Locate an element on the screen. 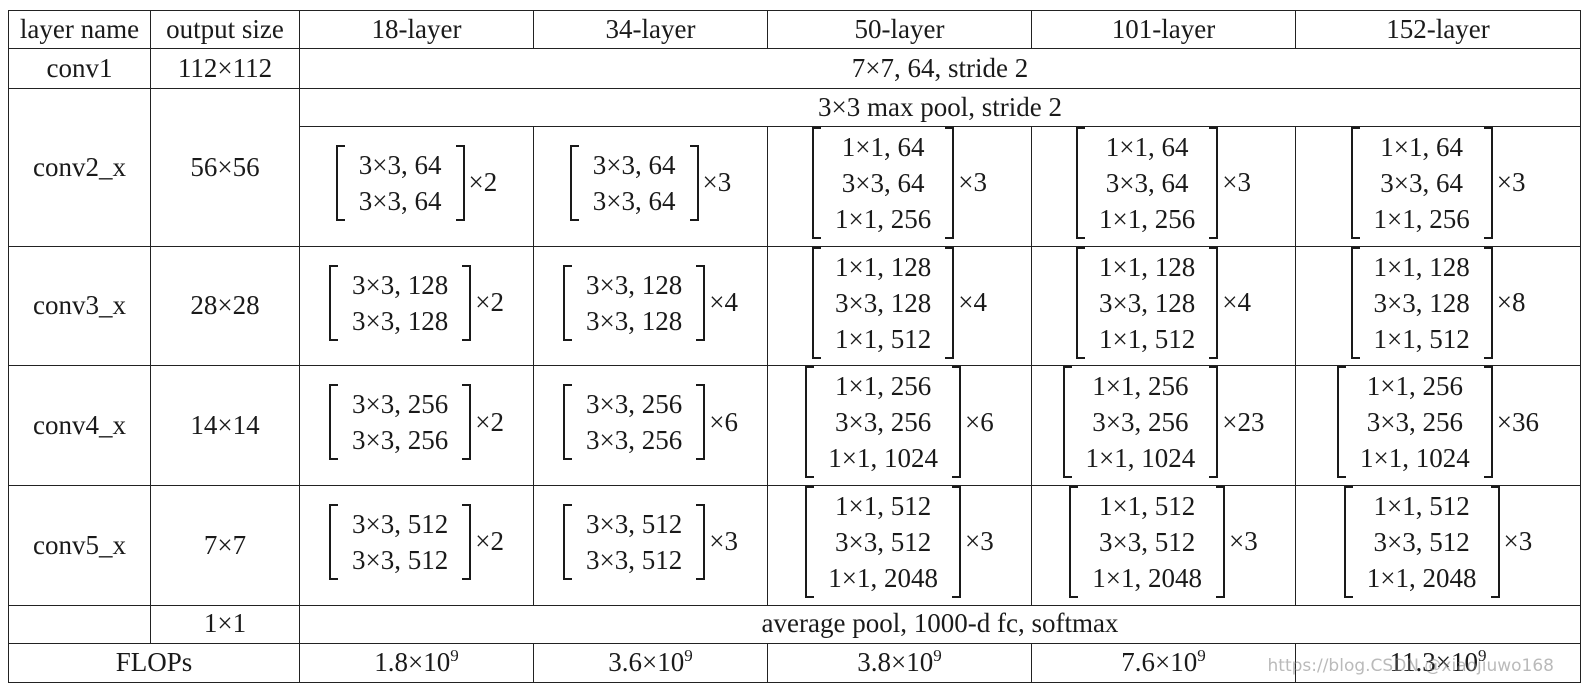 This screenshot has width=1588, height=690. conv5-block-cell: 3×3, 512 3×3, 512 ×3 is located at coordinates (650, 545).